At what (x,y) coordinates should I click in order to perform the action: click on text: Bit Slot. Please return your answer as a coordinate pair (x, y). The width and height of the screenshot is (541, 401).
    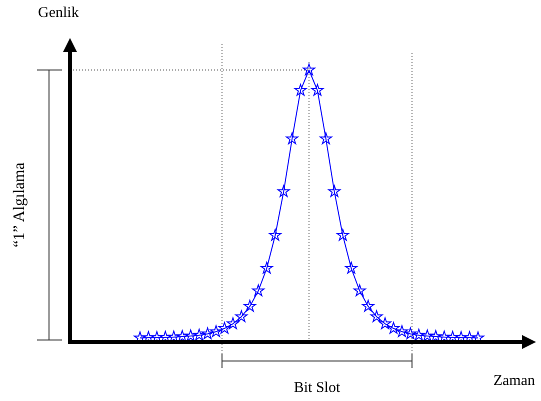
    Looking at the image, I should click on (317, 388).